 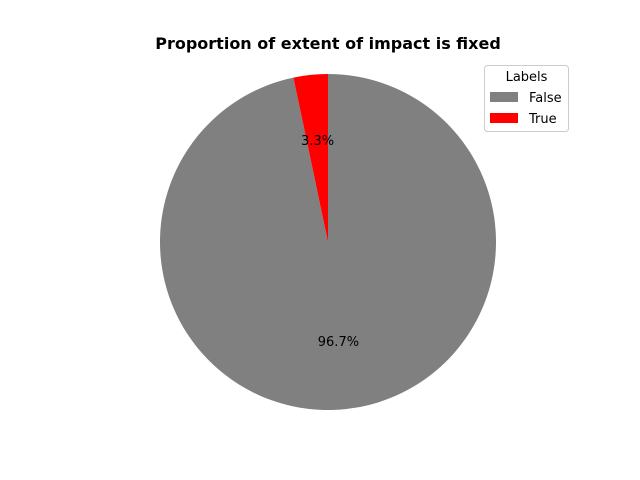 What do you see at coordinates (527, 77) in the screenshot?
I see `legend-title: Labels` at bounding box center [527, 77].